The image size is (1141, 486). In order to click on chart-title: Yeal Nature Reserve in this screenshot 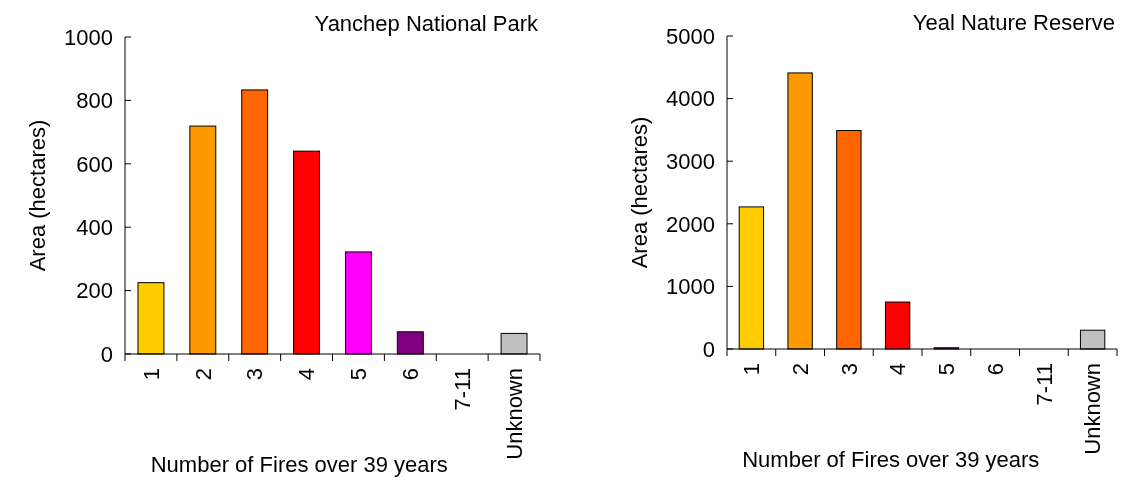, I will do `click(1013, 22)`.